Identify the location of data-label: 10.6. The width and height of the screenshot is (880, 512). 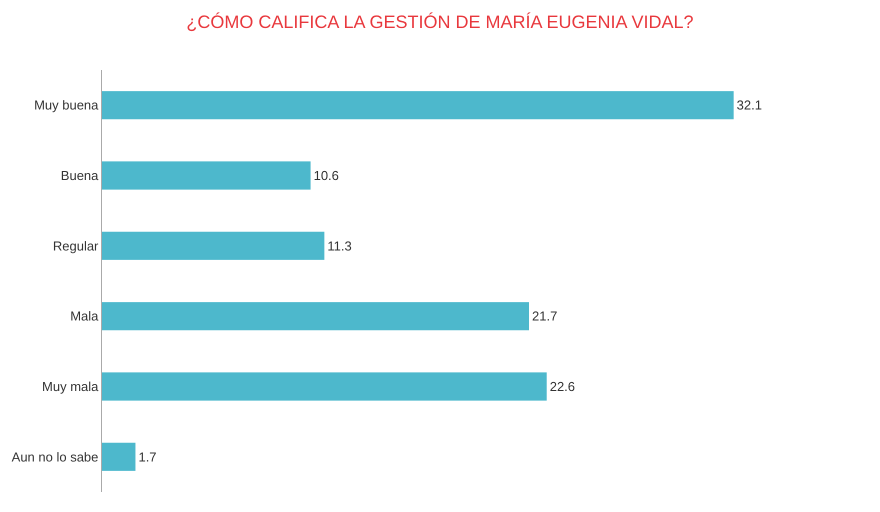
(326, 175).